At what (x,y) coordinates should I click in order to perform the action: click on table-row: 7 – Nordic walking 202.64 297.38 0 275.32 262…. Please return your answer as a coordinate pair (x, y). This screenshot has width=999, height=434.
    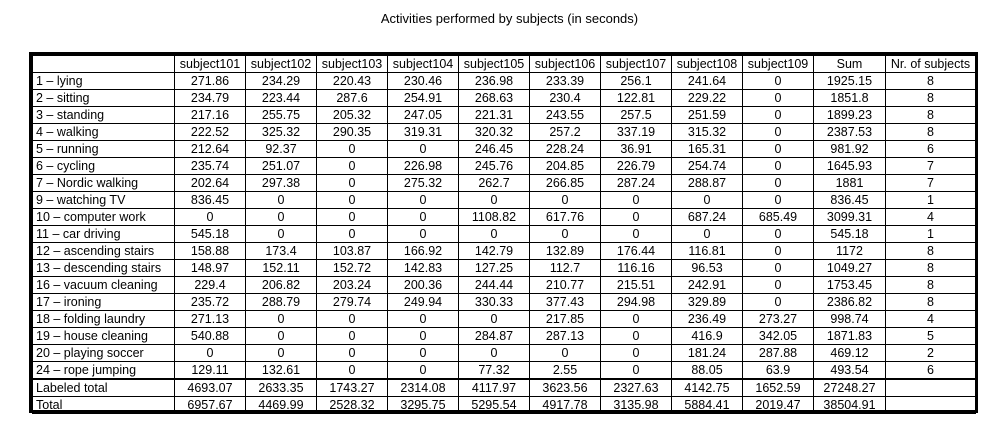
    Looking at the image, I should click on (504, 183).